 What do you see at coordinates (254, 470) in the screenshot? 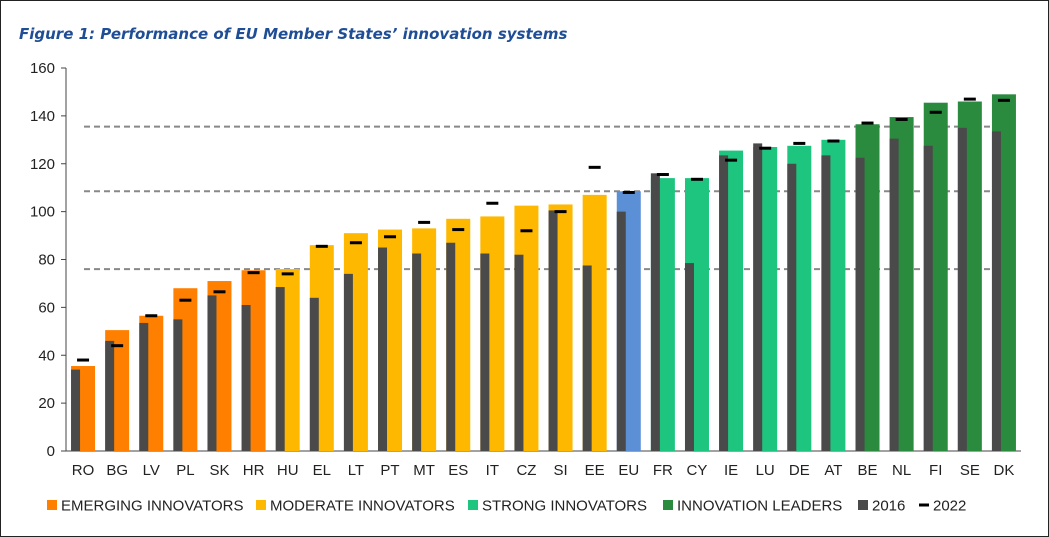
I see `x-tick-label: HR` at bounding box center [254, 470].